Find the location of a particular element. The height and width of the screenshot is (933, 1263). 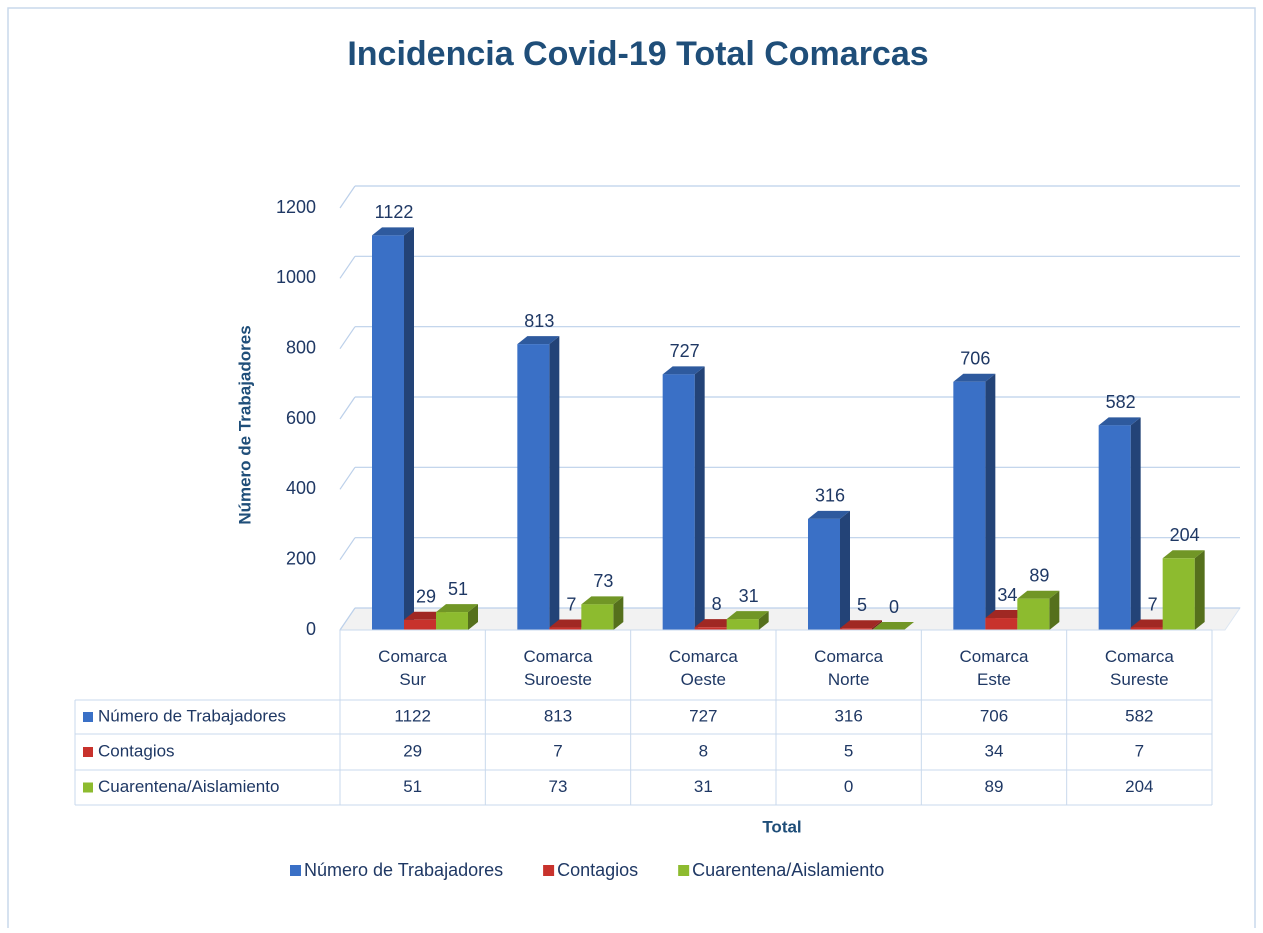

y-tick-label: 400 is located at coordinates (301, 488).